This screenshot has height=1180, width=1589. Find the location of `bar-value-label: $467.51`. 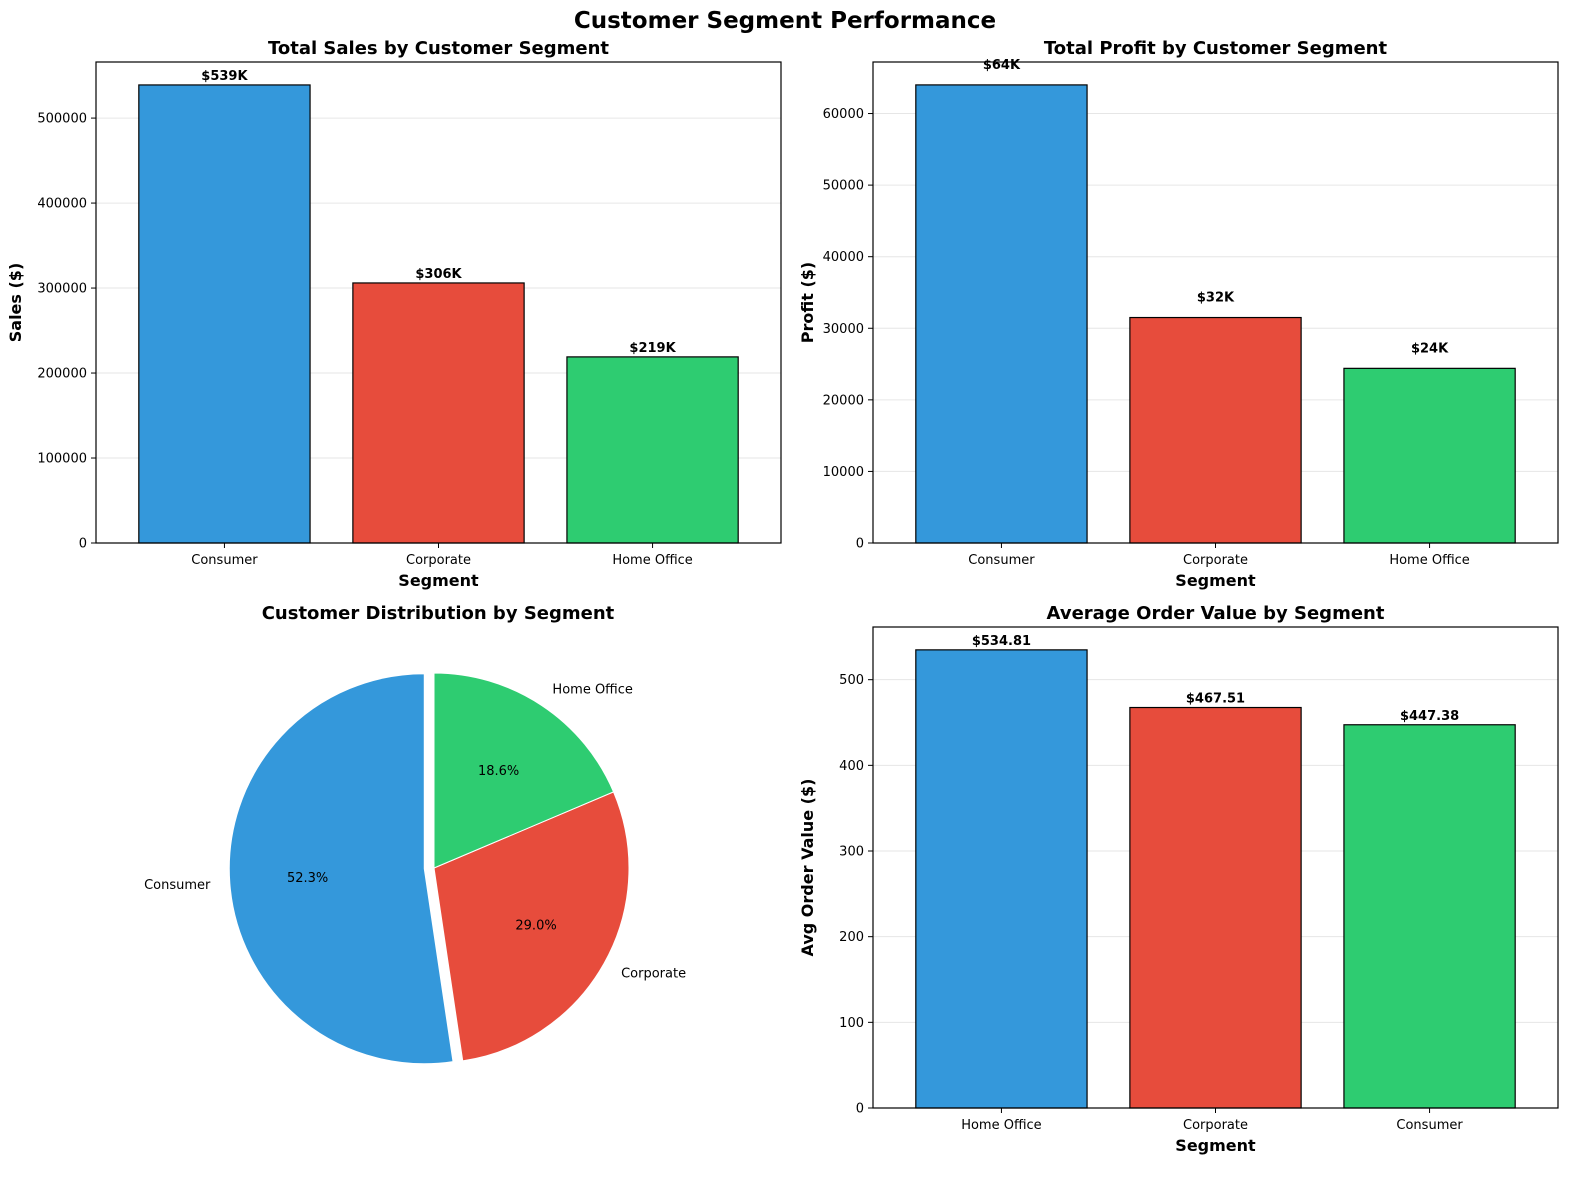

bar-value-label: $467.51 is located at coordinates (1215, 699).